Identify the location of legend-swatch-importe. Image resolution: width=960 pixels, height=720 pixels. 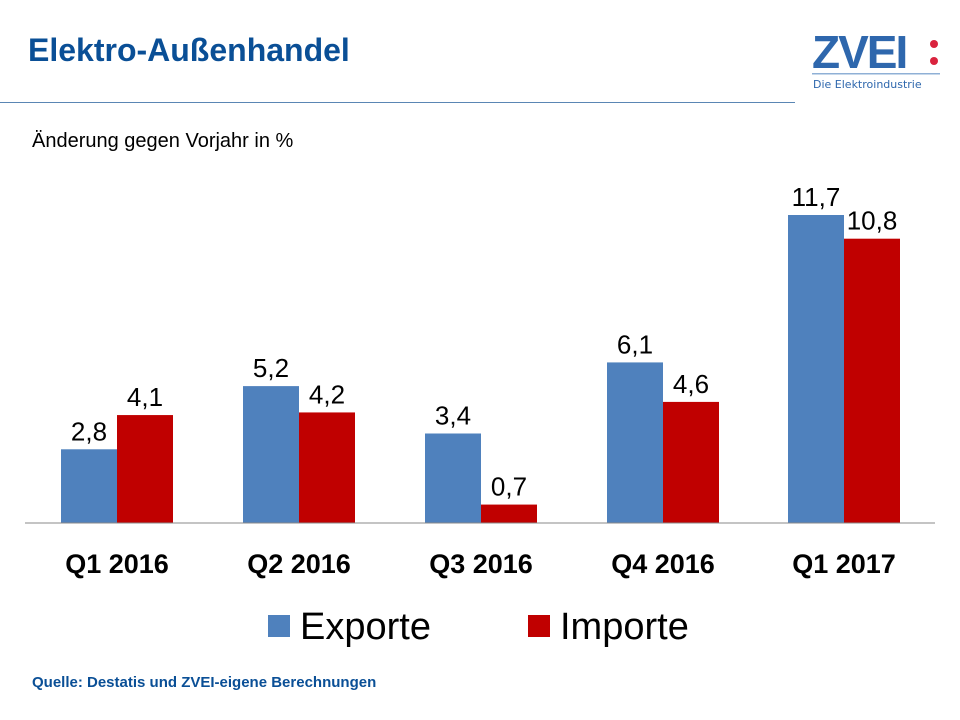
(539, 626).